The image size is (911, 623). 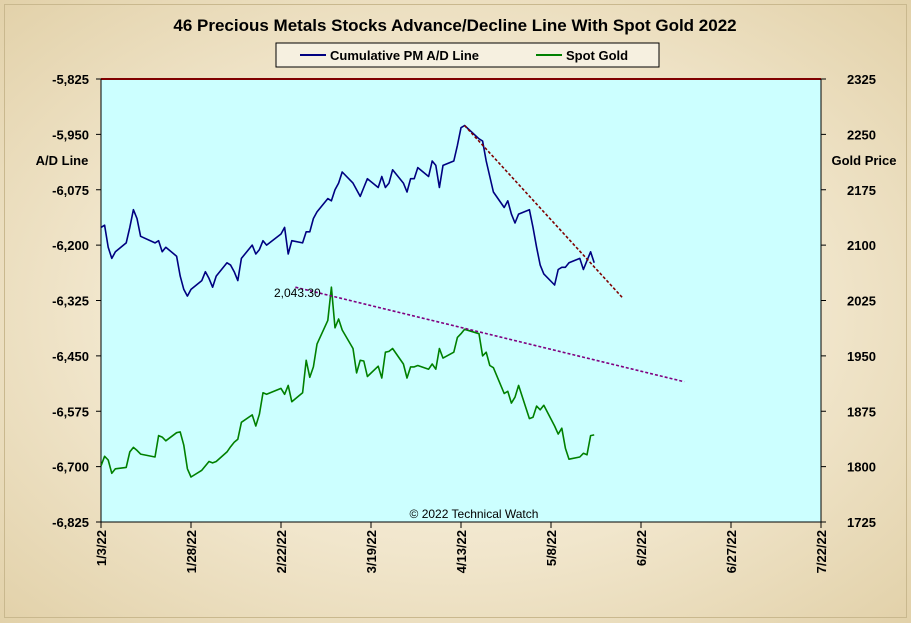 I want to click on peak-gold-annotation: 2,043.30, so click(x=297, y=293).